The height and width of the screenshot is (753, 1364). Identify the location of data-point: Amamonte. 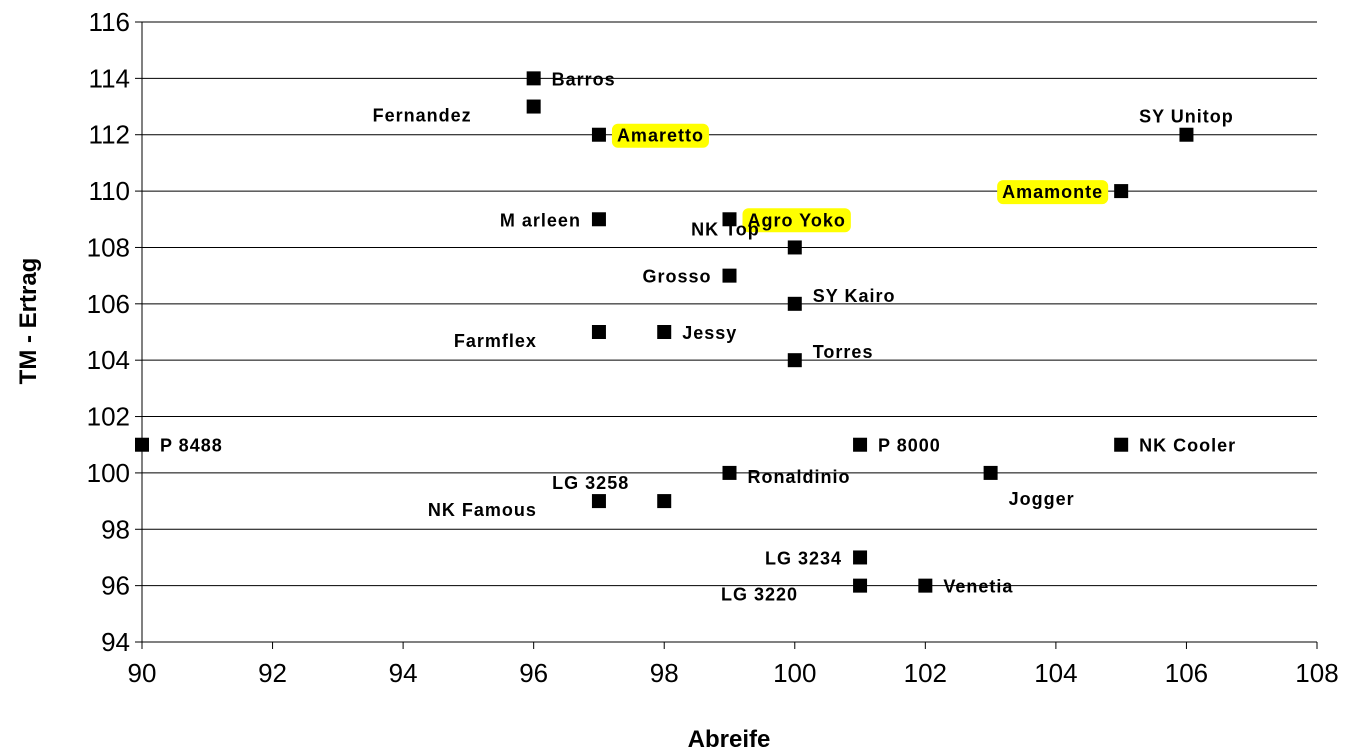
(1063, 192).